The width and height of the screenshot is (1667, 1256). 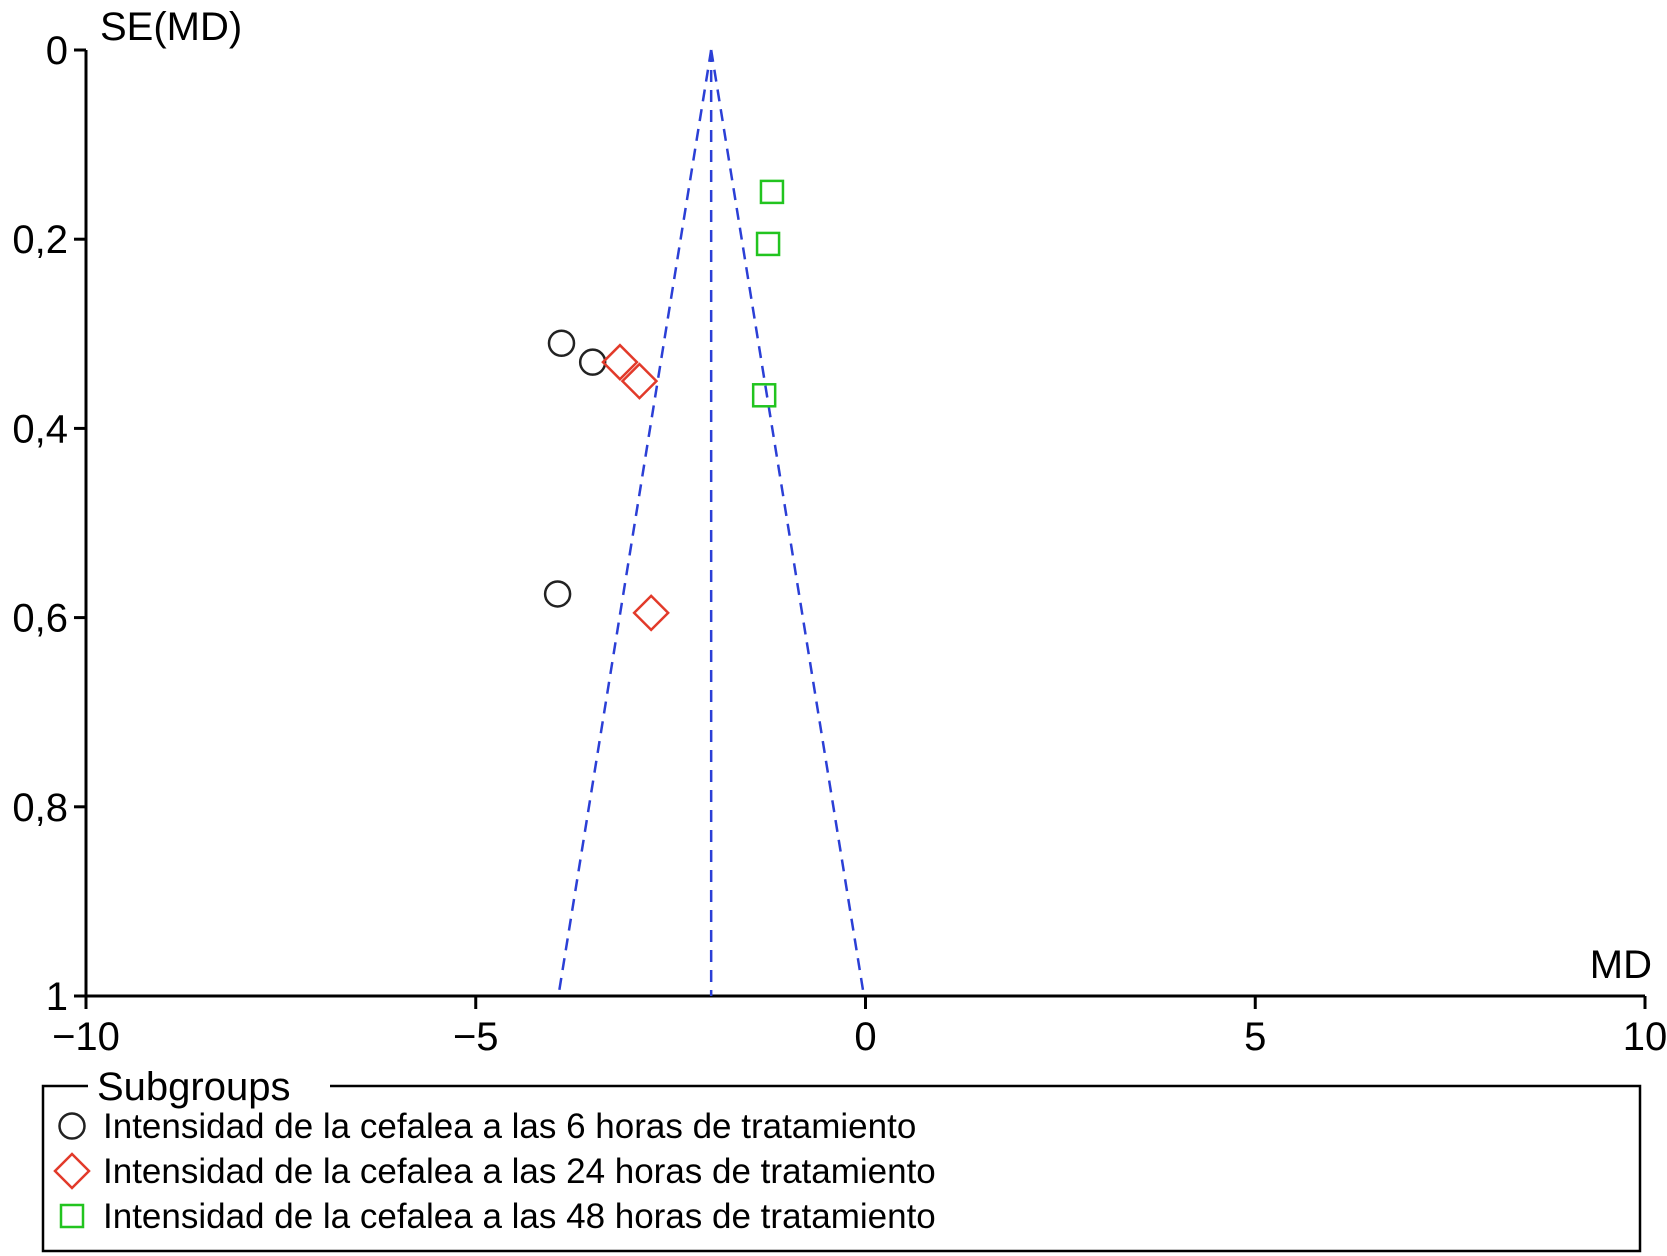 I want to click on y-tick-label: 0,8, so click(x=40, y=808).